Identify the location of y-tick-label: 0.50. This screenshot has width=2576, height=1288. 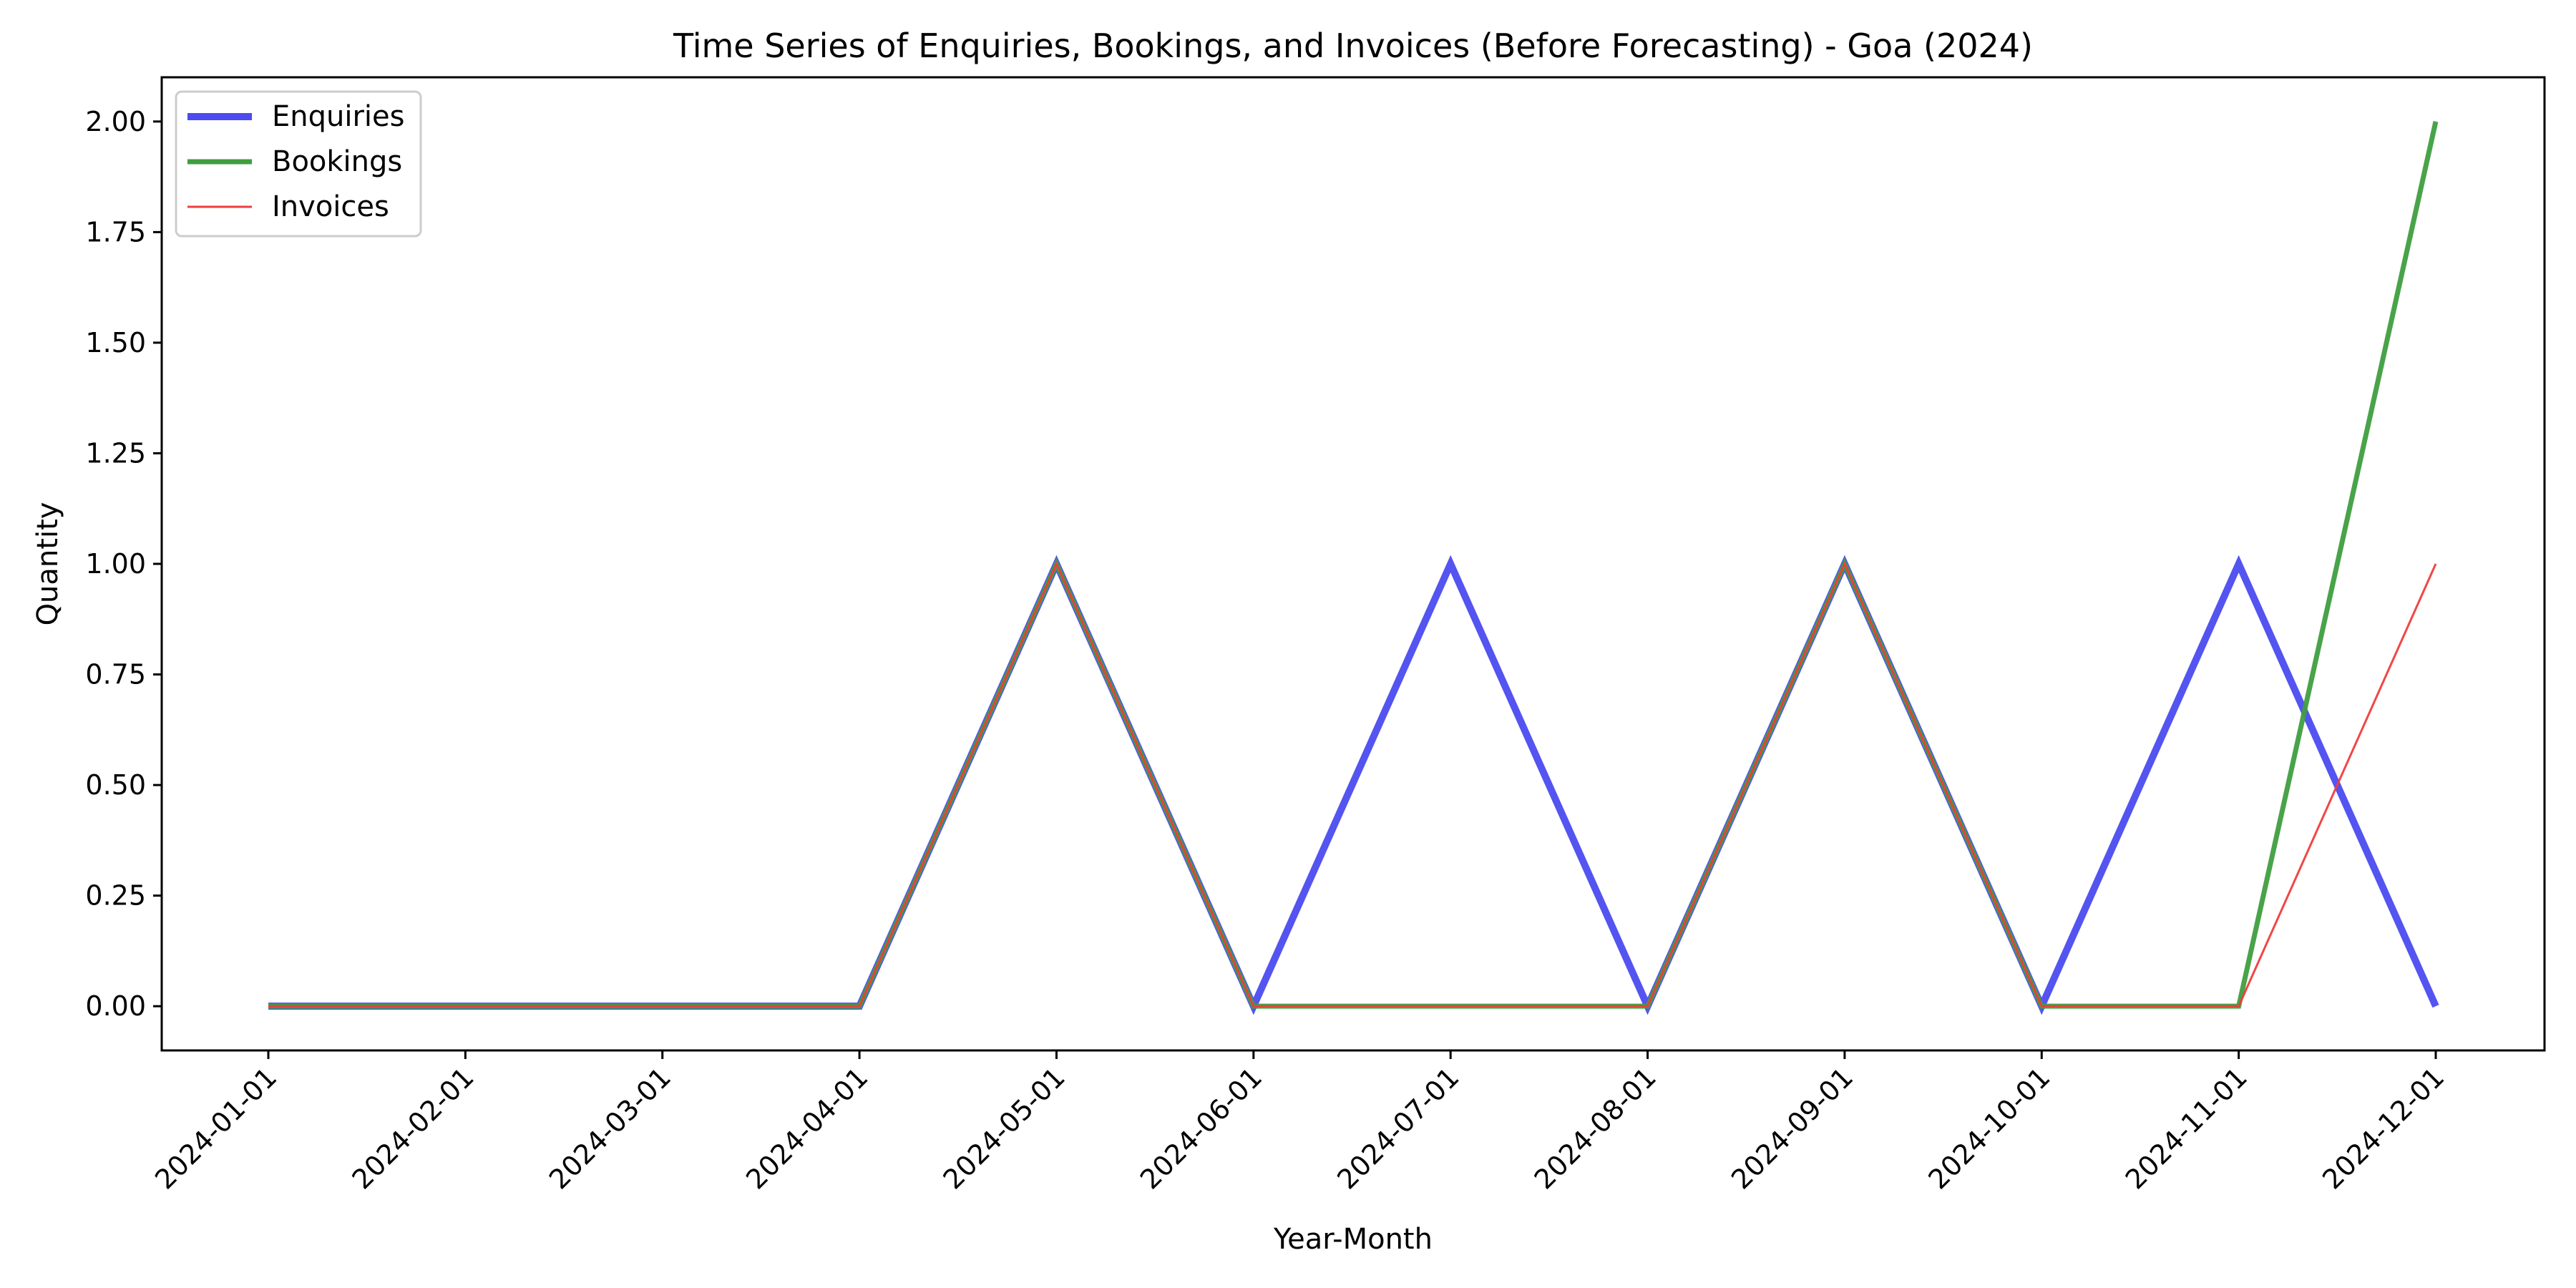
(115, 785).